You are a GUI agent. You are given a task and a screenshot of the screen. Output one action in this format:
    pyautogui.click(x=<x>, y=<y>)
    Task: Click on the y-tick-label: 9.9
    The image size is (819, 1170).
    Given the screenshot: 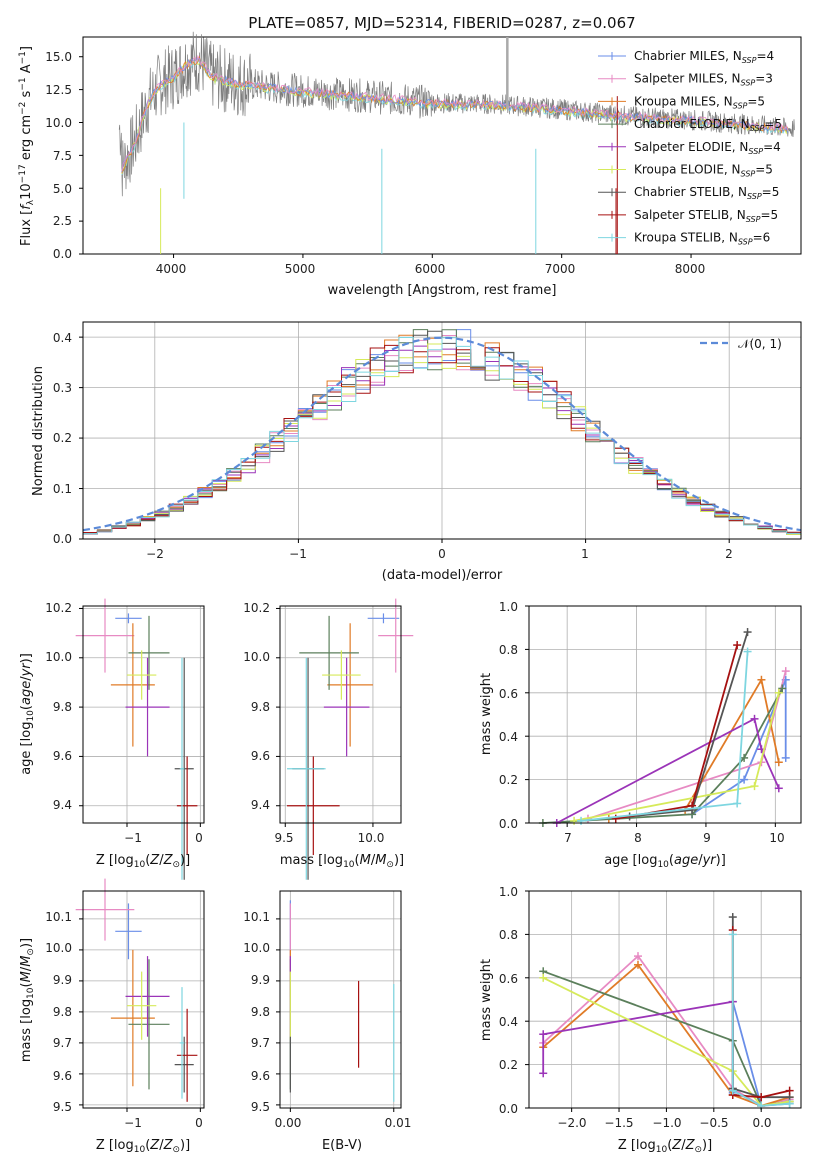 What is the action you would take?
    pyautogui.click(x=260, y=980)
    